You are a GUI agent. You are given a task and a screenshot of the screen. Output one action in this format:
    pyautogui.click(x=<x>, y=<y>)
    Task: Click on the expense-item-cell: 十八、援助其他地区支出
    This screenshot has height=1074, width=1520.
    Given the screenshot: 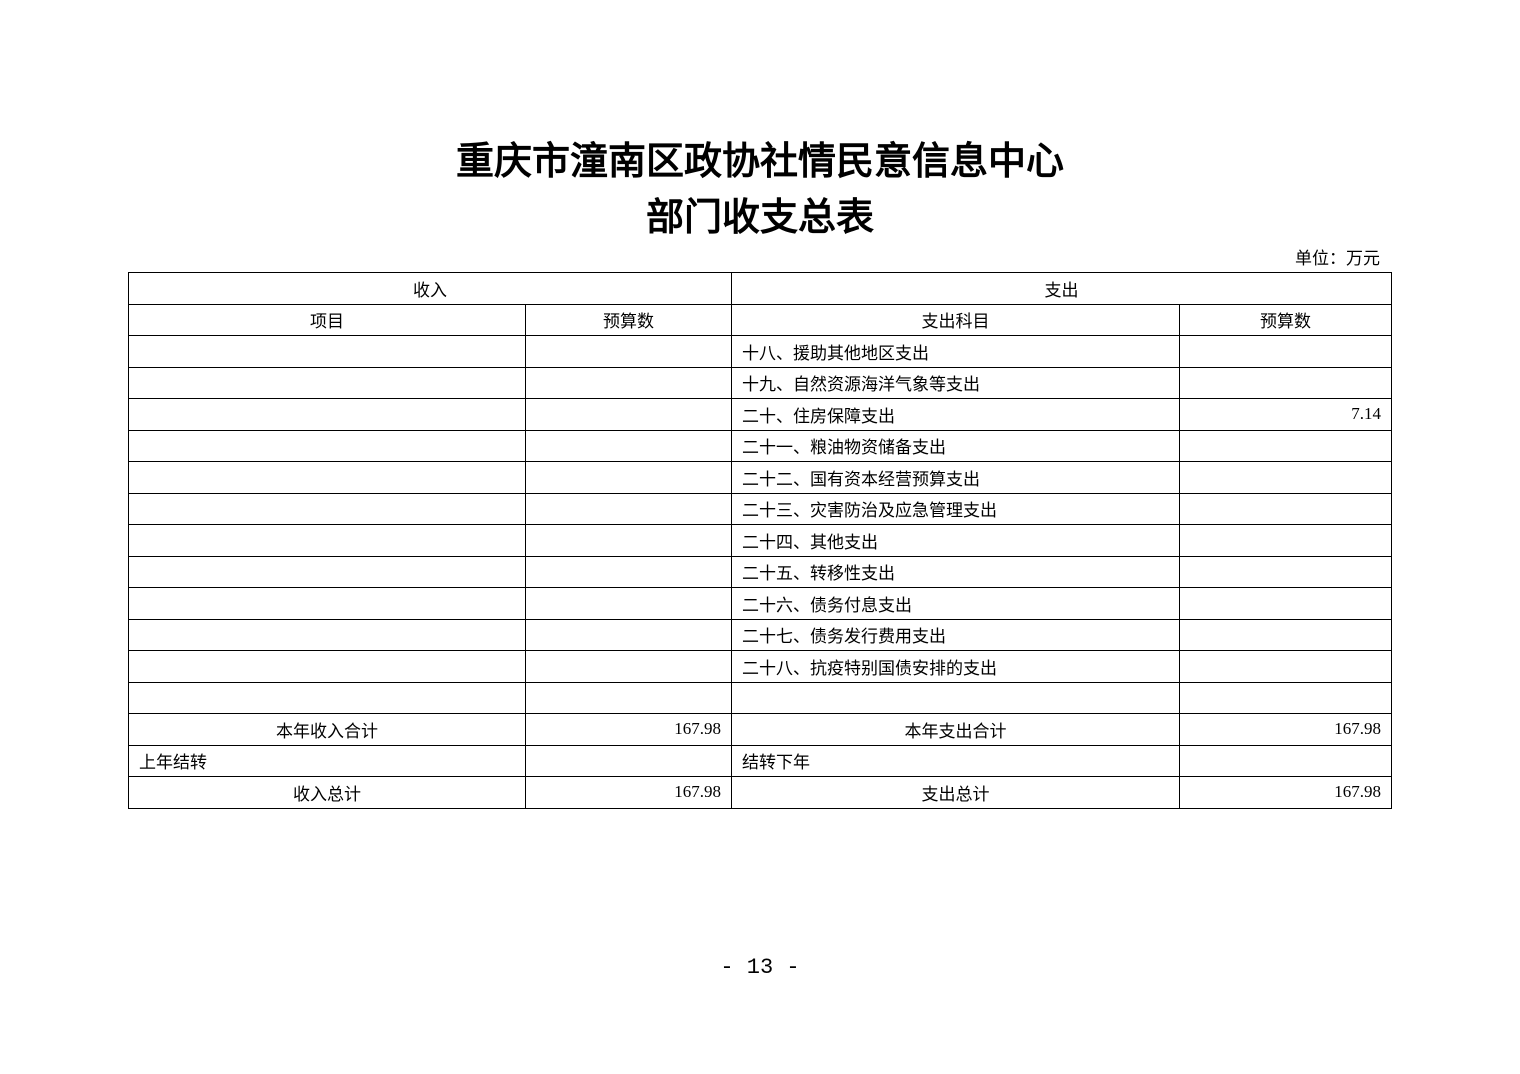 What is the action you would take?
    pyautogui.click(x=955, y=351)
    